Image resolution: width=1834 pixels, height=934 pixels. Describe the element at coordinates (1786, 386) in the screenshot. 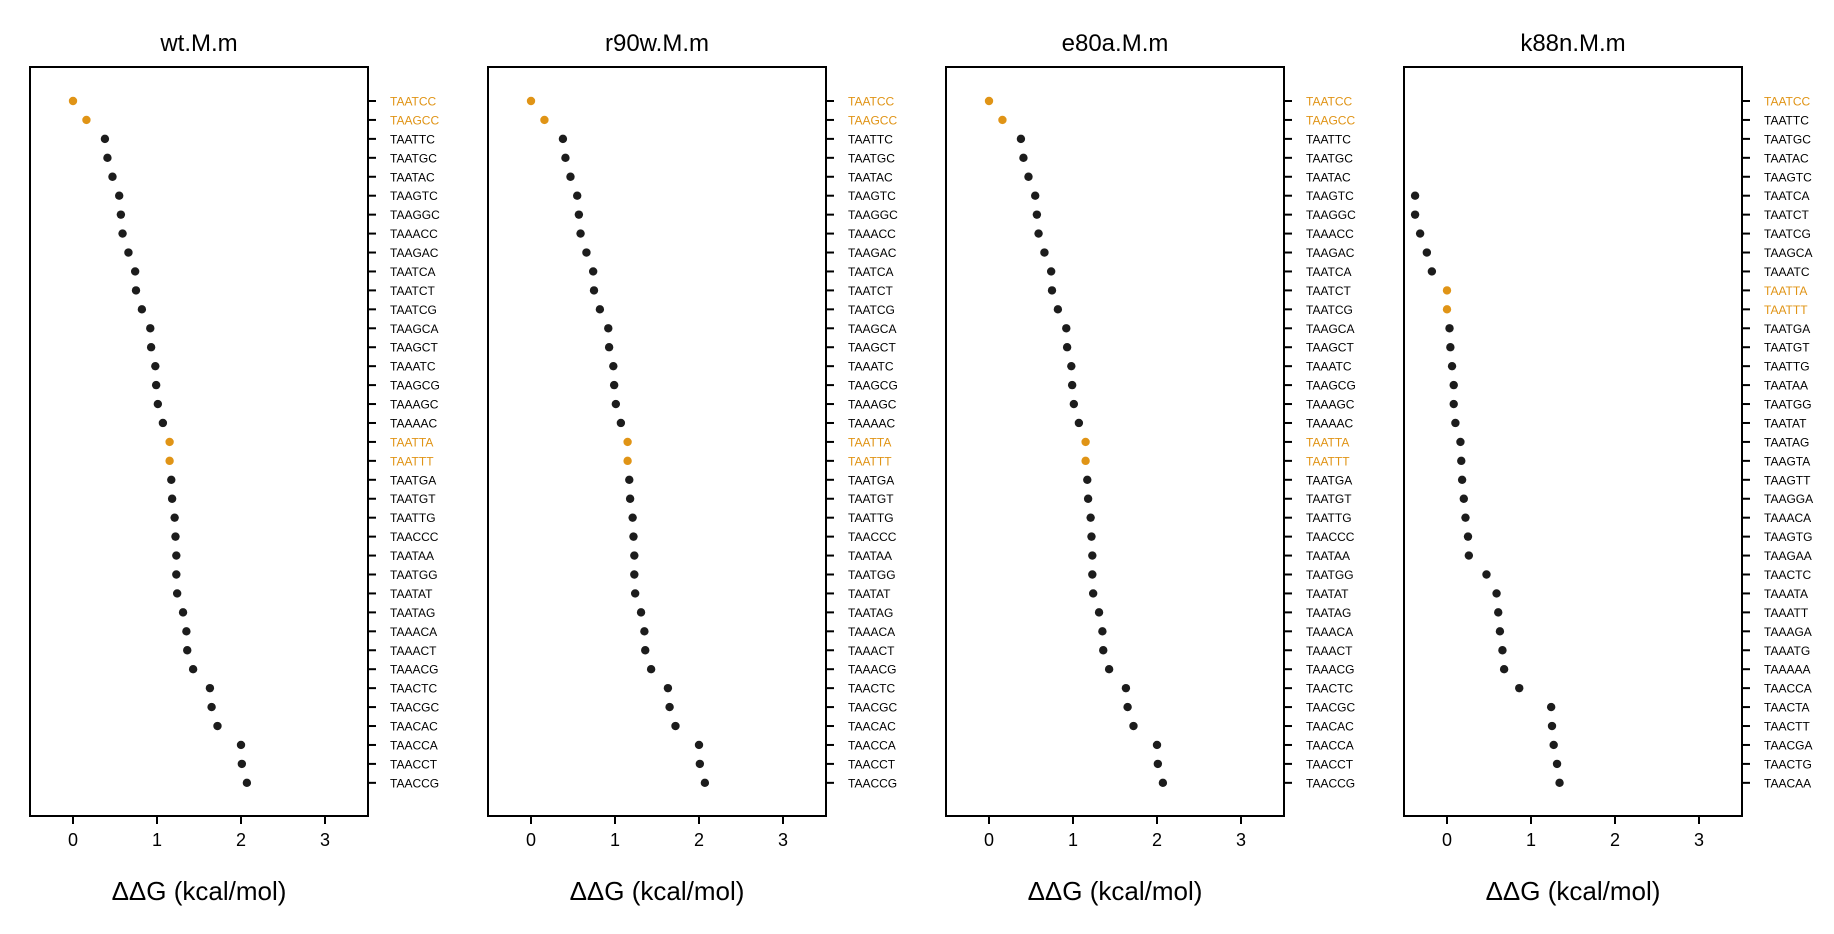

I see `y-tick-label: TAATAA` at that location.